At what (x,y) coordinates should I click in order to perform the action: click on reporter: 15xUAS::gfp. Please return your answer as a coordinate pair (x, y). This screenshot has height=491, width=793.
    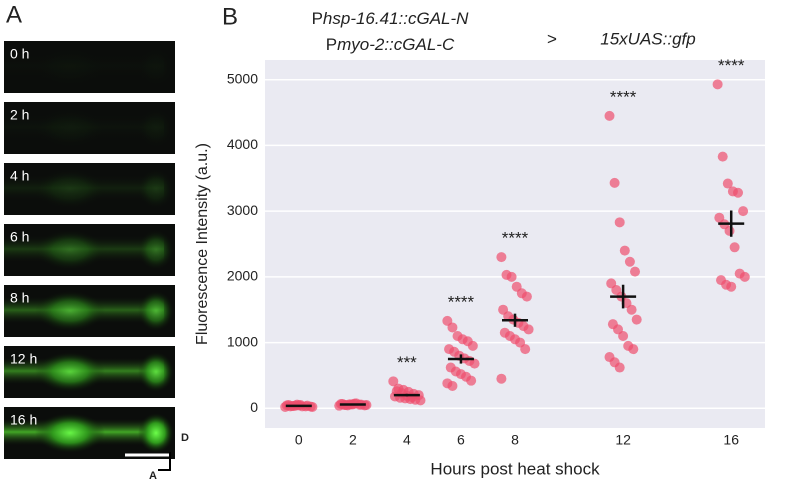
    Looking at the image, I should click on (647, 38).